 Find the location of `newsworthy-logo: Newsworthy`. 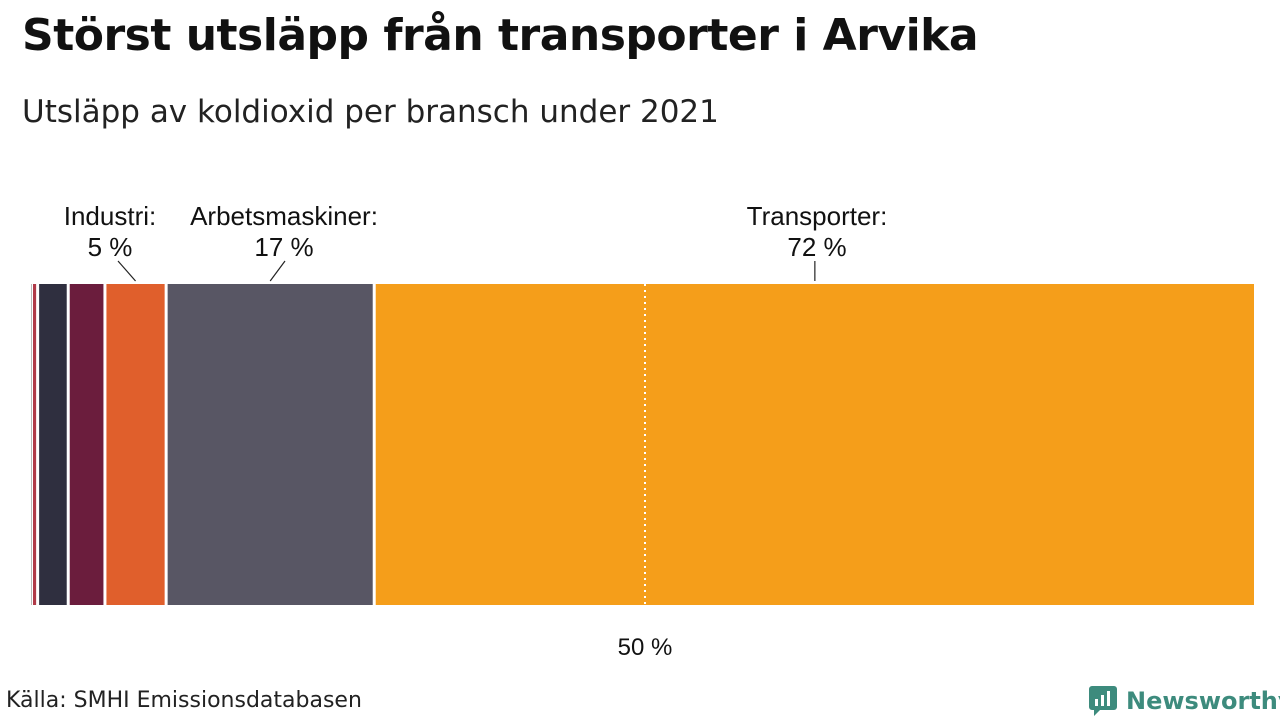

newsworthy-logo: Newsworthy is located at coordinates (1184, 701).